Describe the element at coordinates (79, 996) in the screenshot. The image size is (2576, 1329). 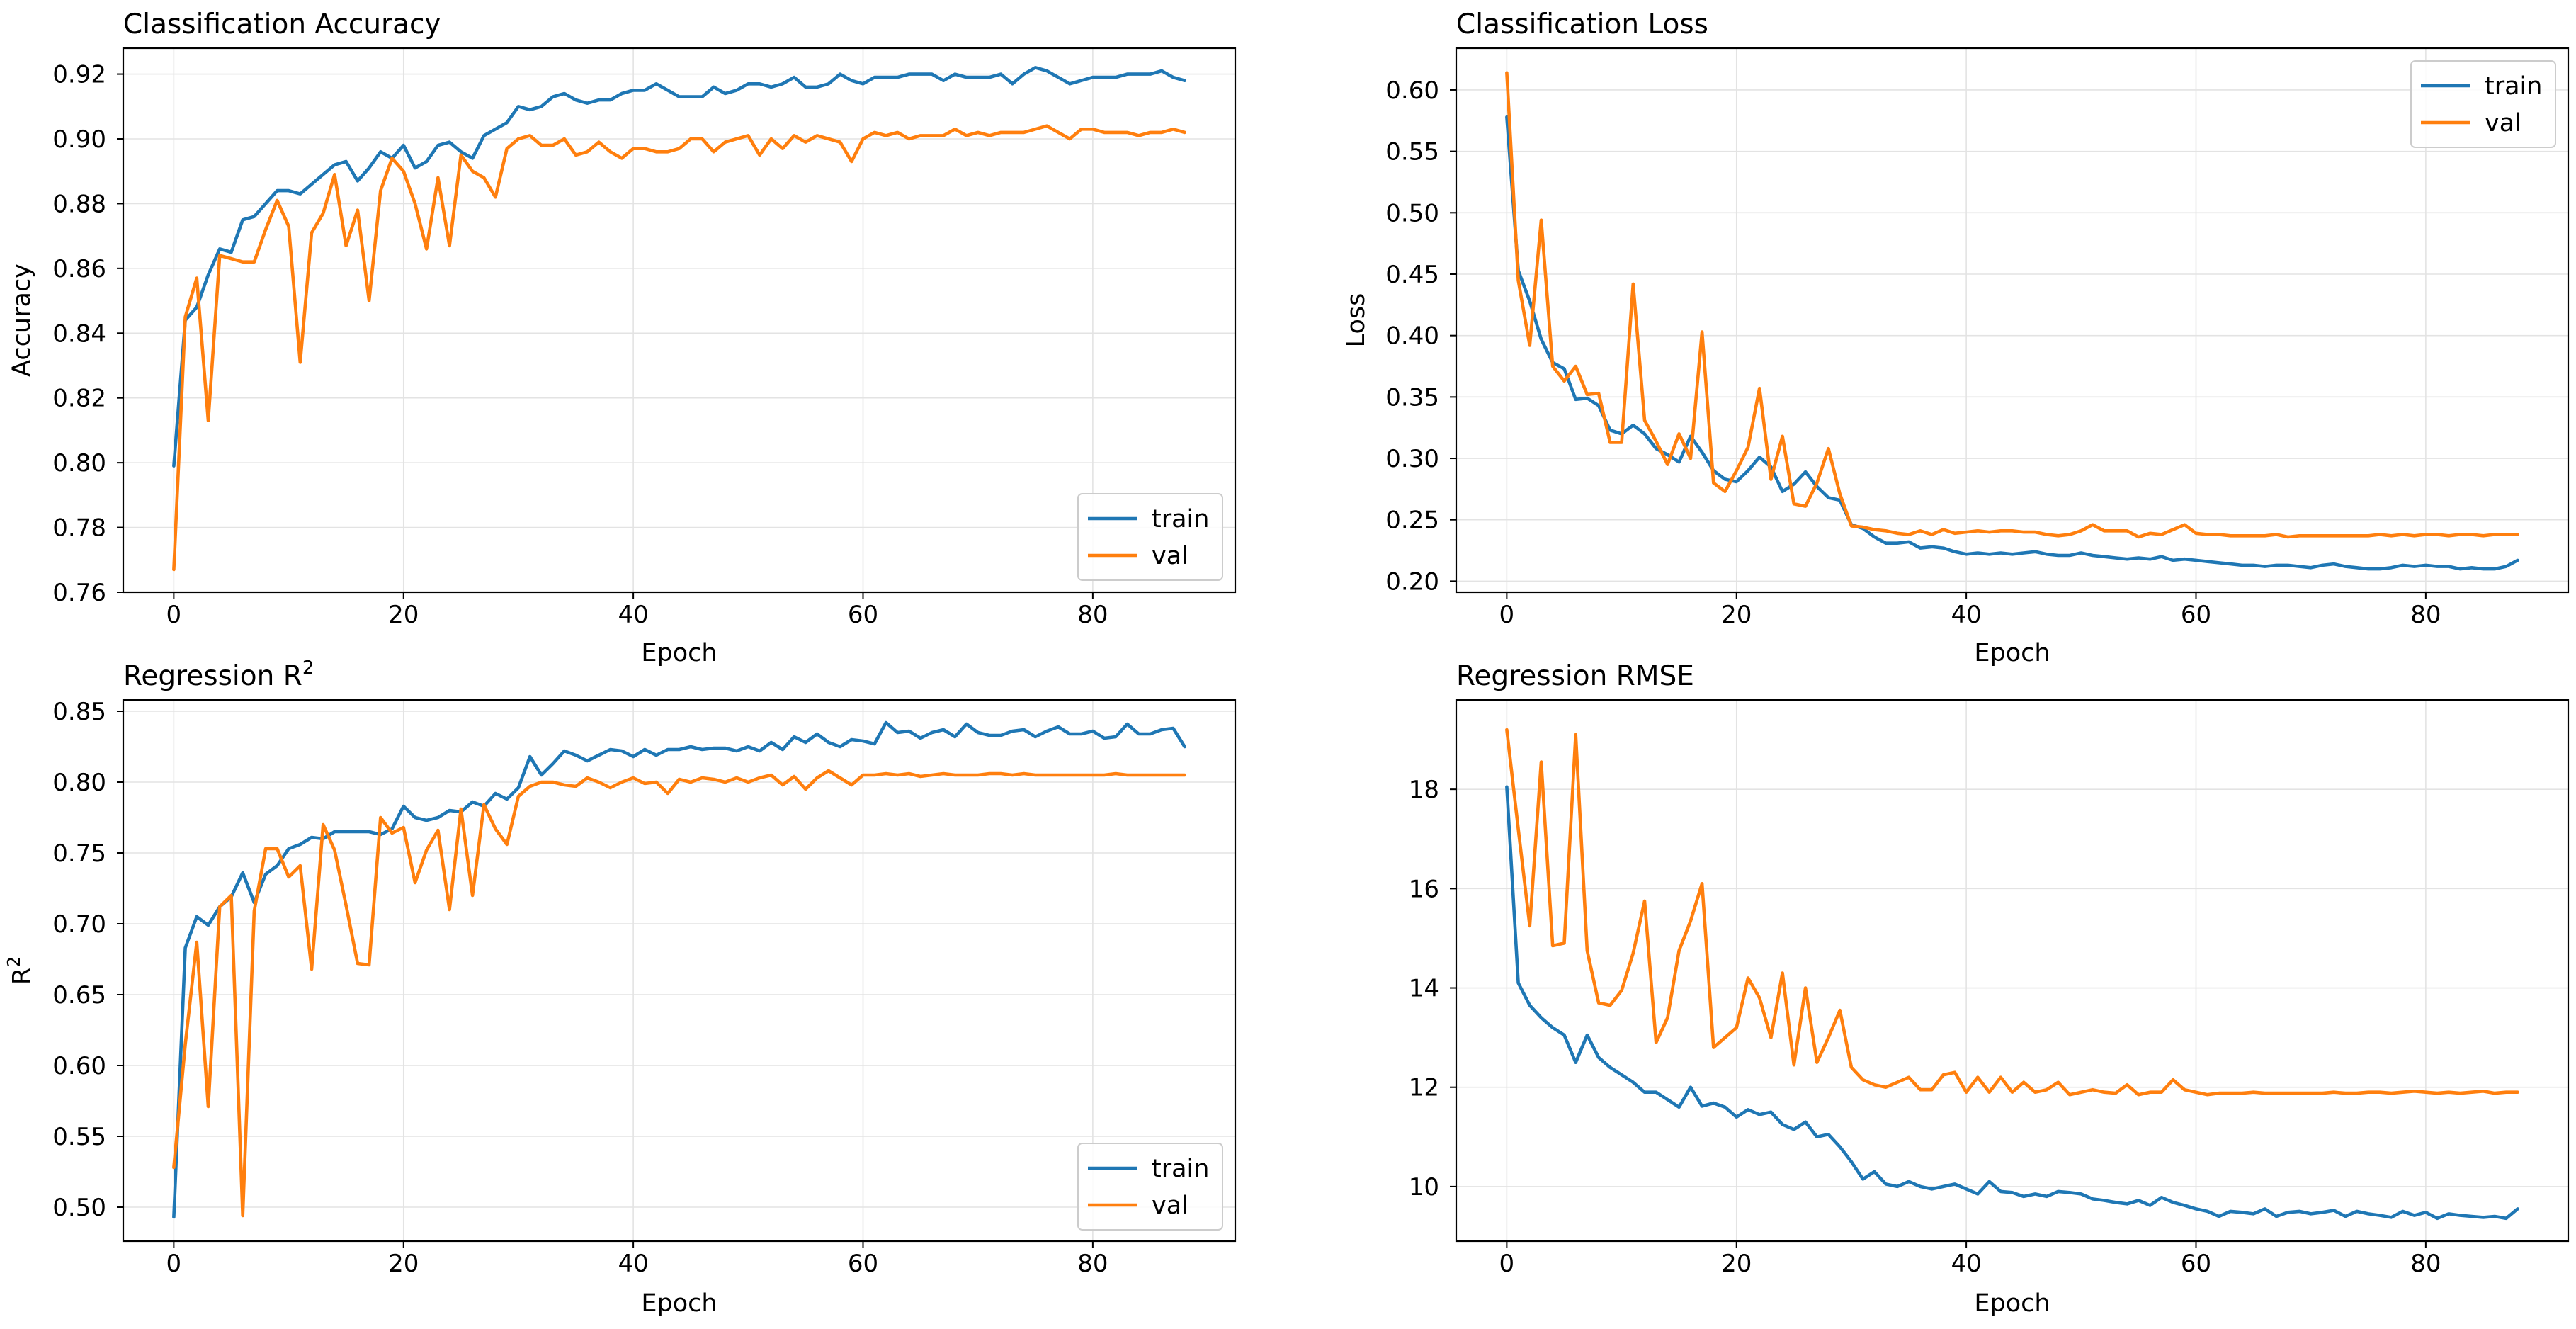
I see `y-tick-label: 0.65` at that location.